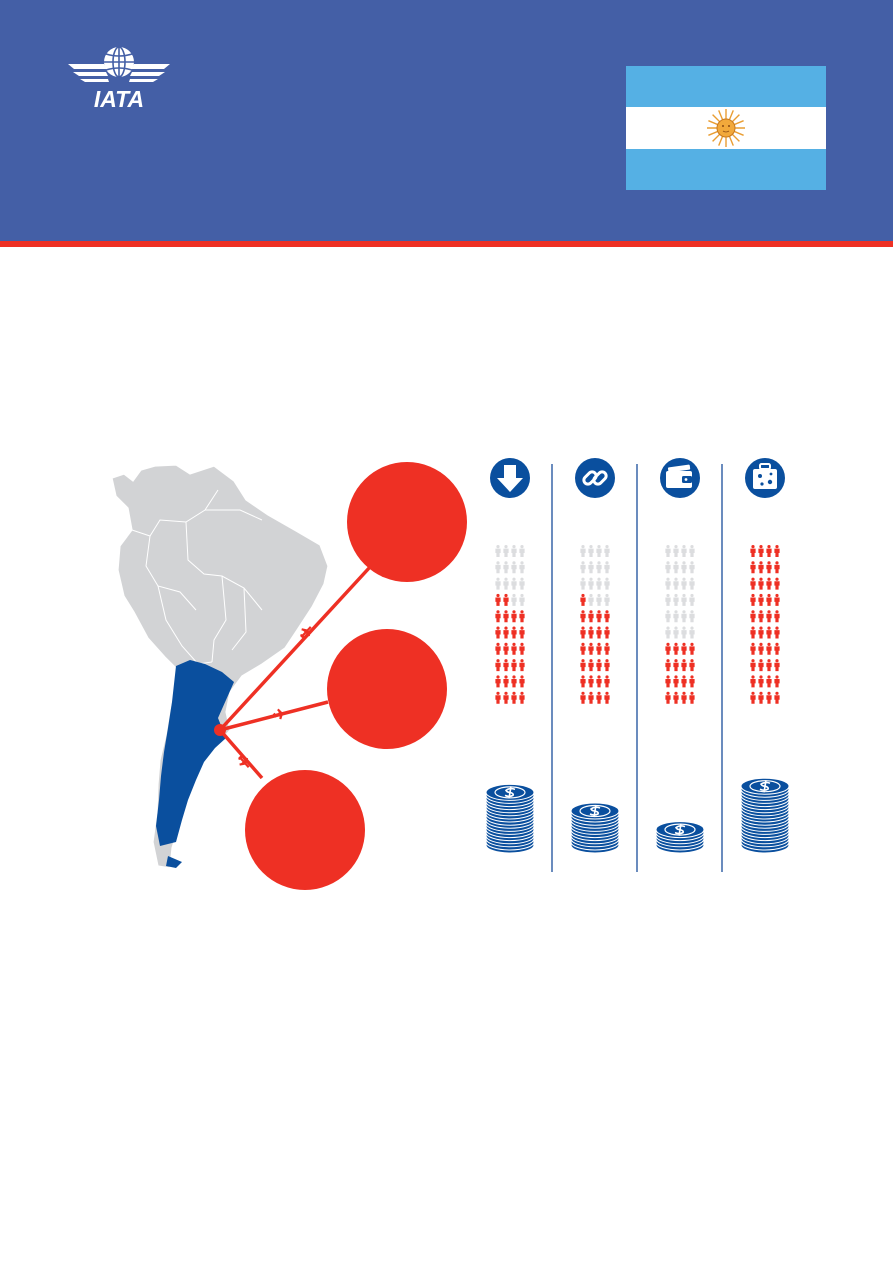  I want to click on people-pictograms, so click(637, 624).